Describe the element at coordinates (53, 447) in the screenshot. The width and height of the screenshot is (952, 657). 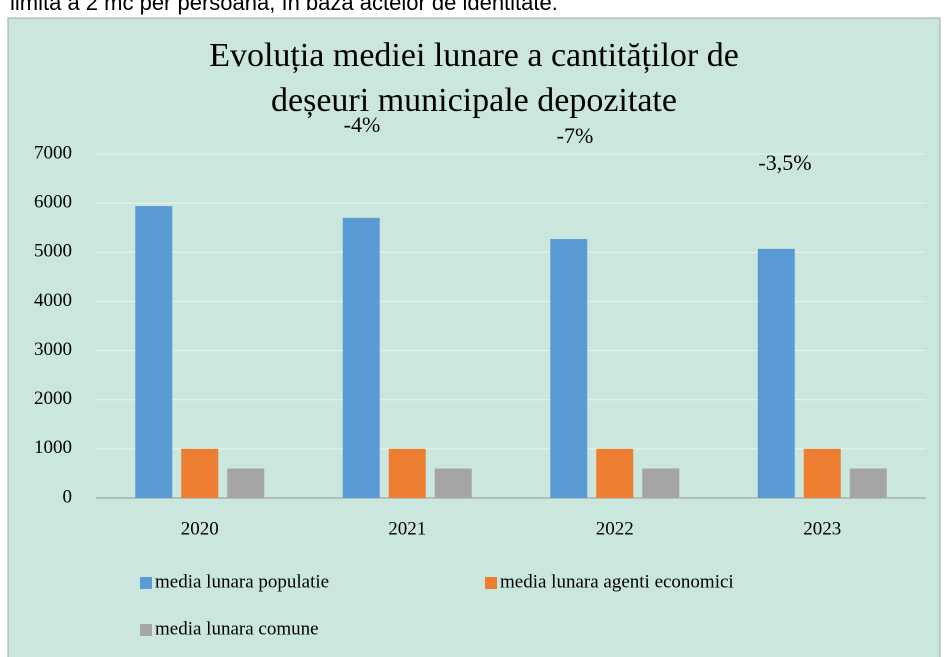
I see `y-tick-label: 1000` at that location.